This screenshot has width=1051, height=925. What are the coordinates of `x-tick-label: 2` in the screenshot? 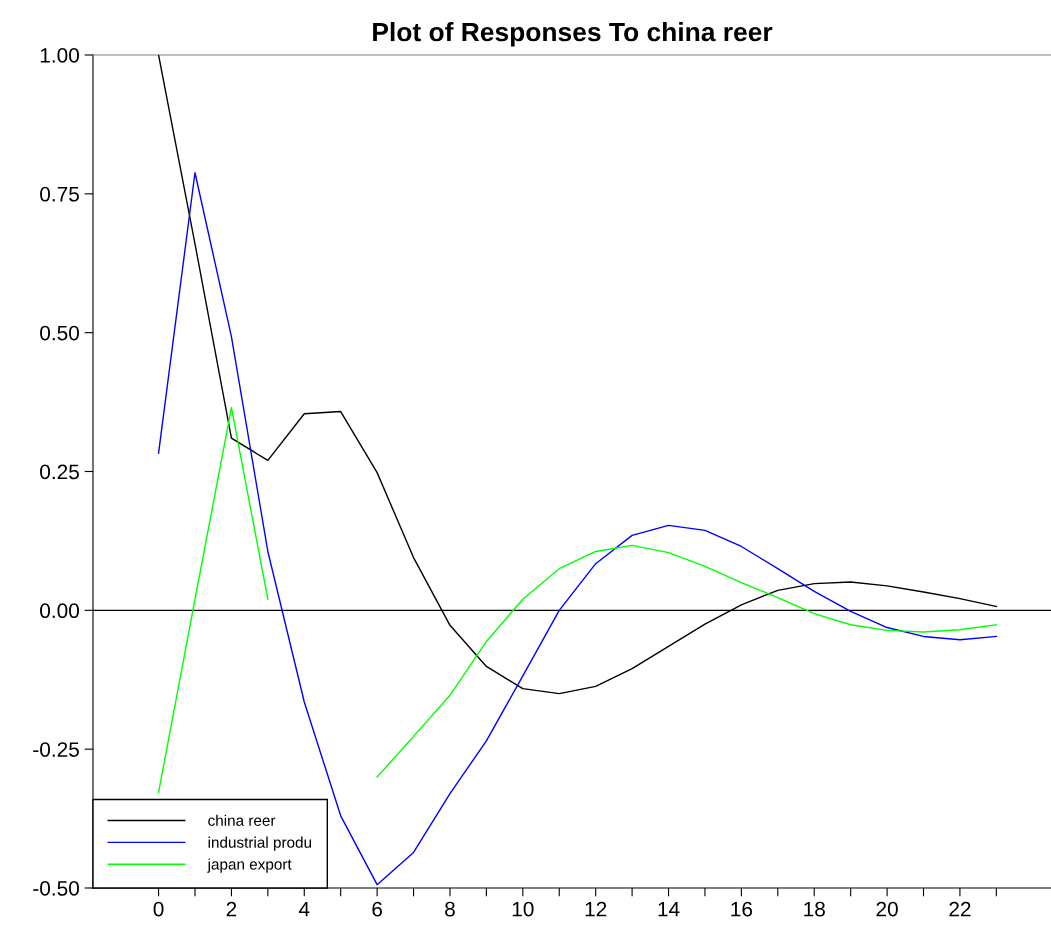 It's located at (231, 909).